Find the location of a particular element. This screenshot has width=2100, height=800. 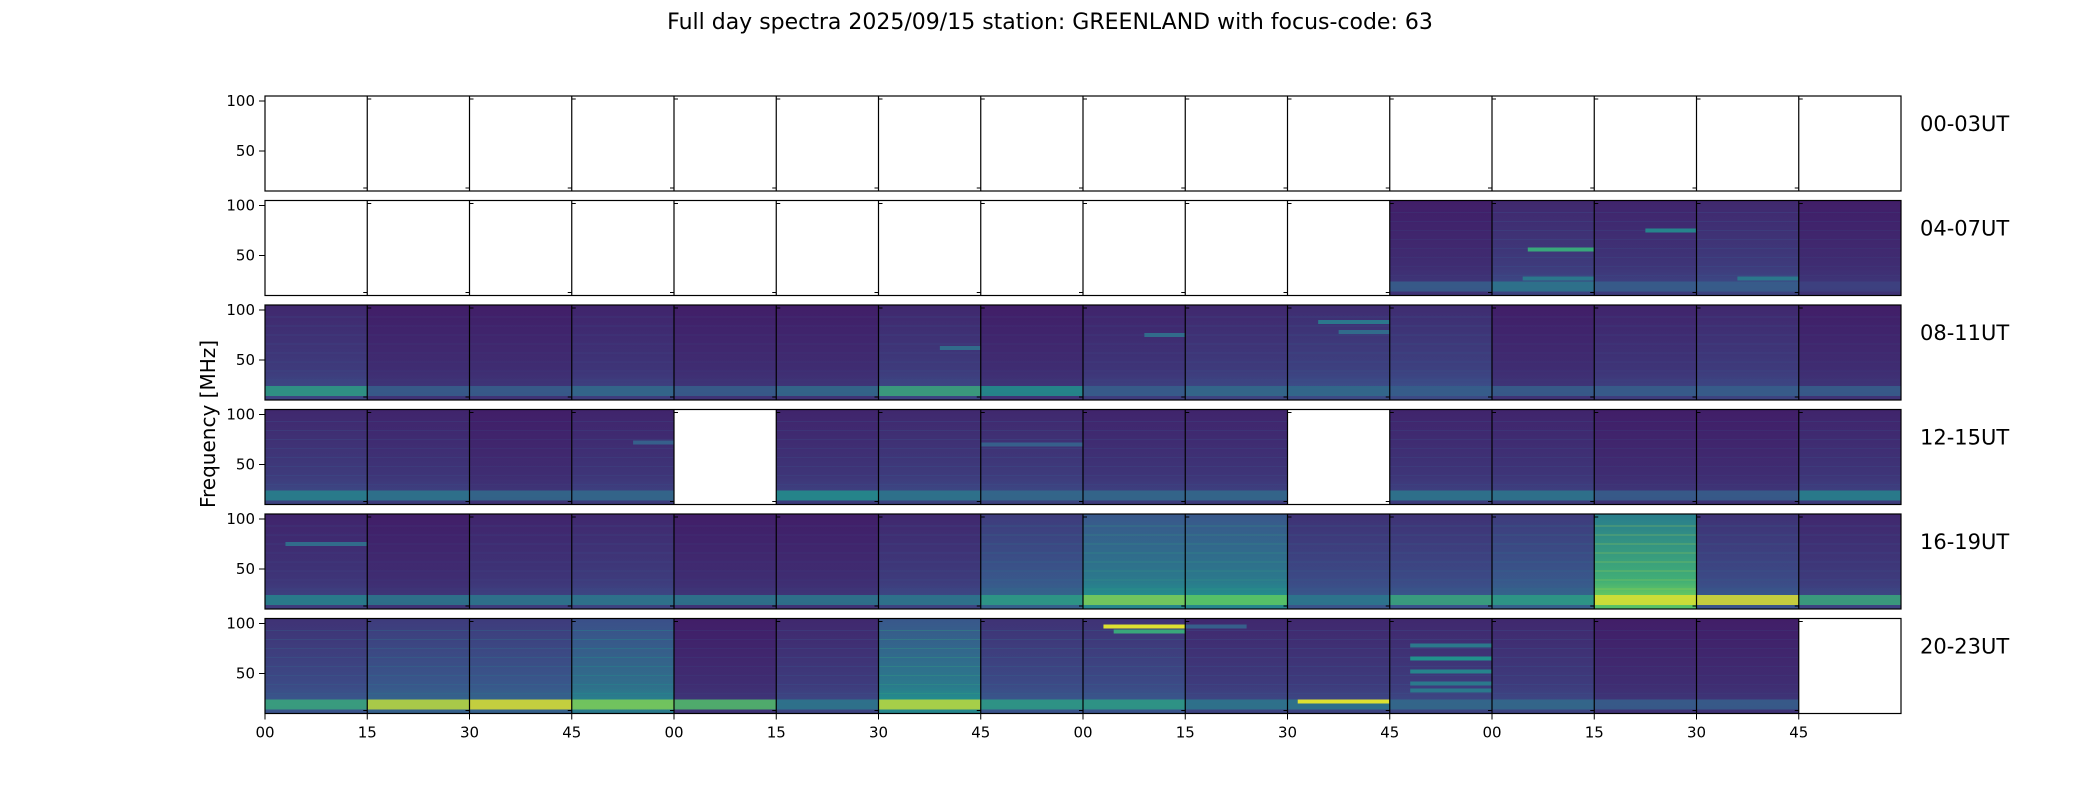

row-label: 08-11UT is located at coordinates (1964, 333).